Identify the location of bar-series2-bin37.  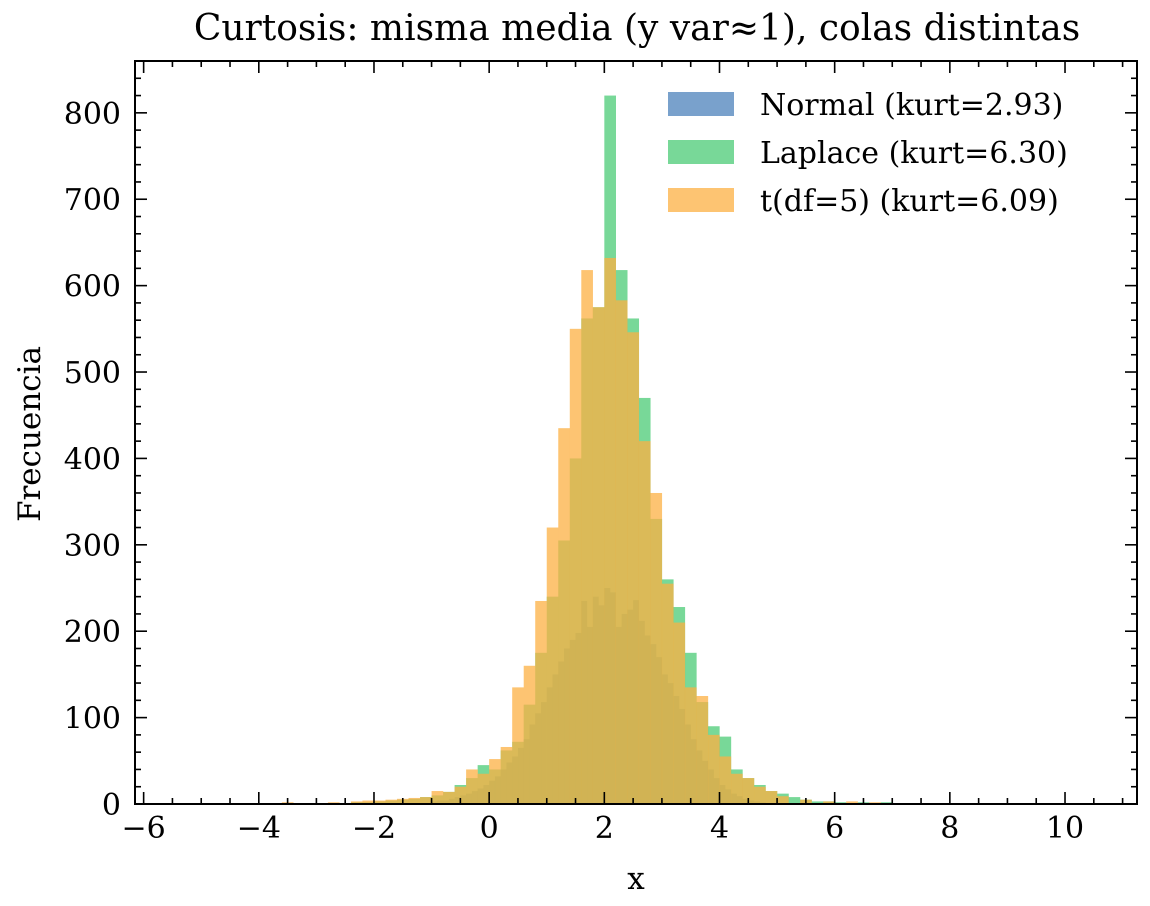
(748, 791).